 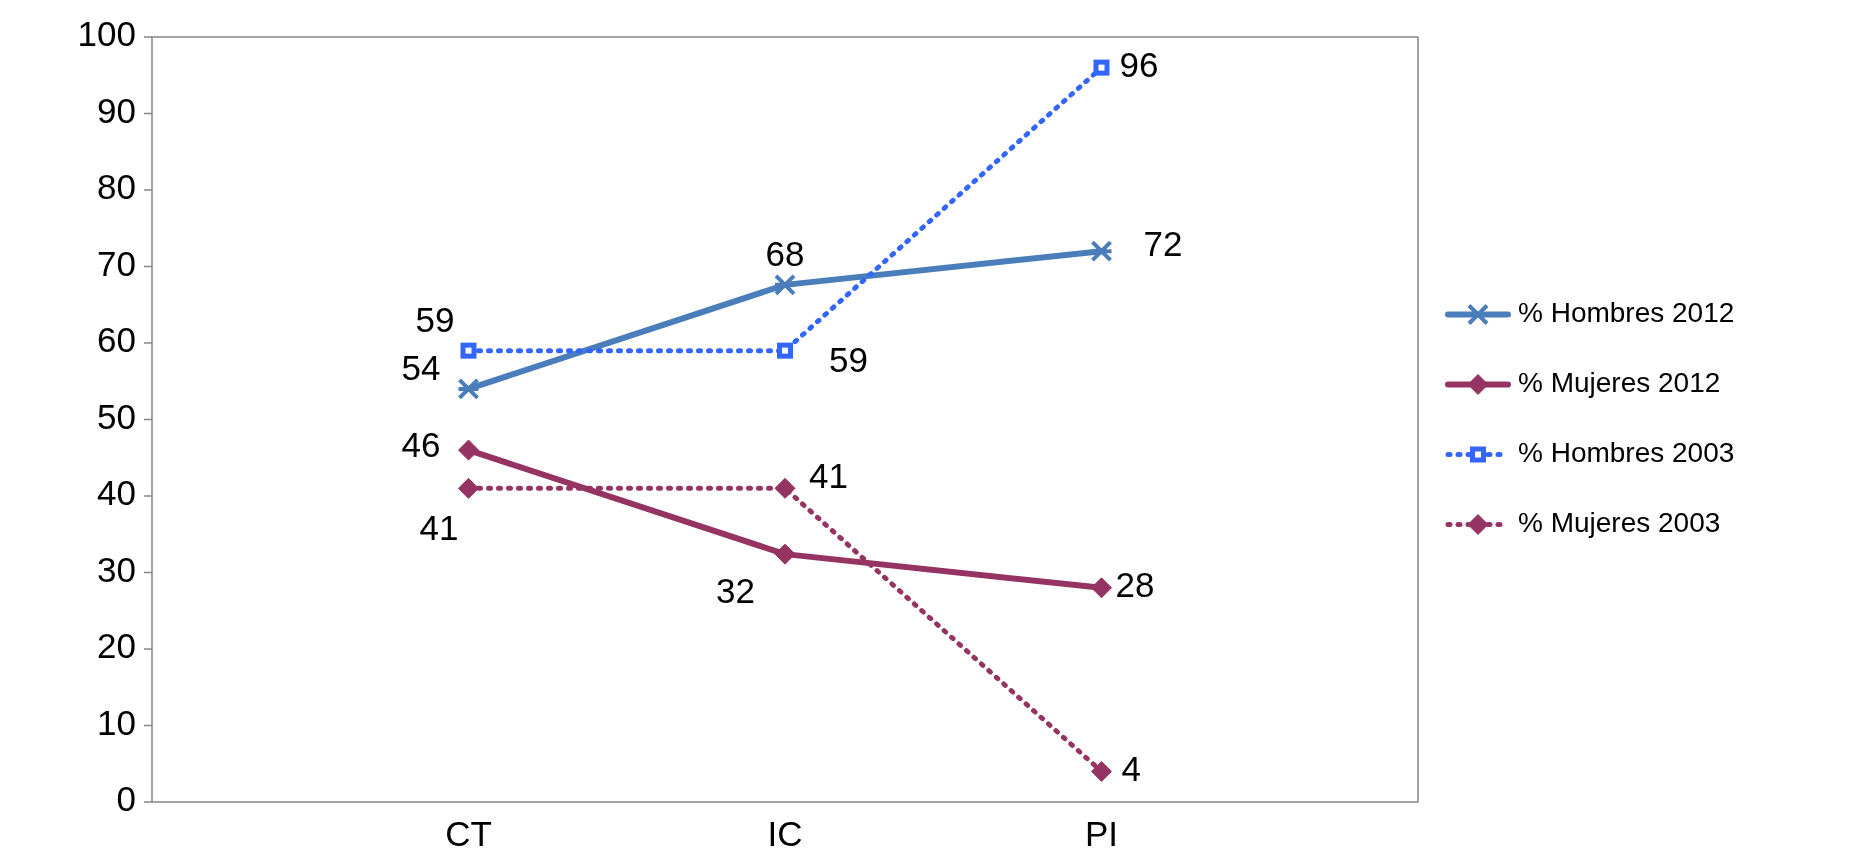 What do you see at coordinates (116, 569) in the screenshot?
I see `y-tick-label: 30` at bounding box center [116, 569].